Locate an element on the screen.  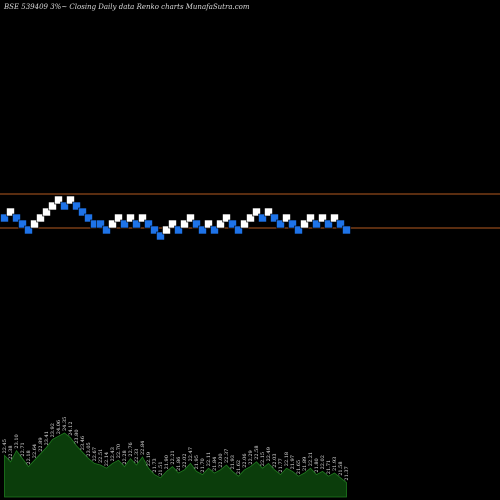
reference-lines is located at coordinates (250, 211).